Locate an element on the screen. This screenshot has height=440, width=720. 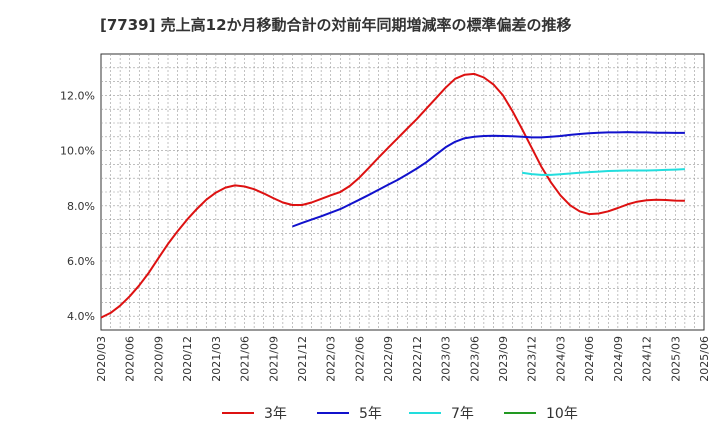
x-tick-label: 2022/09 is located at coordinates (388, 359).